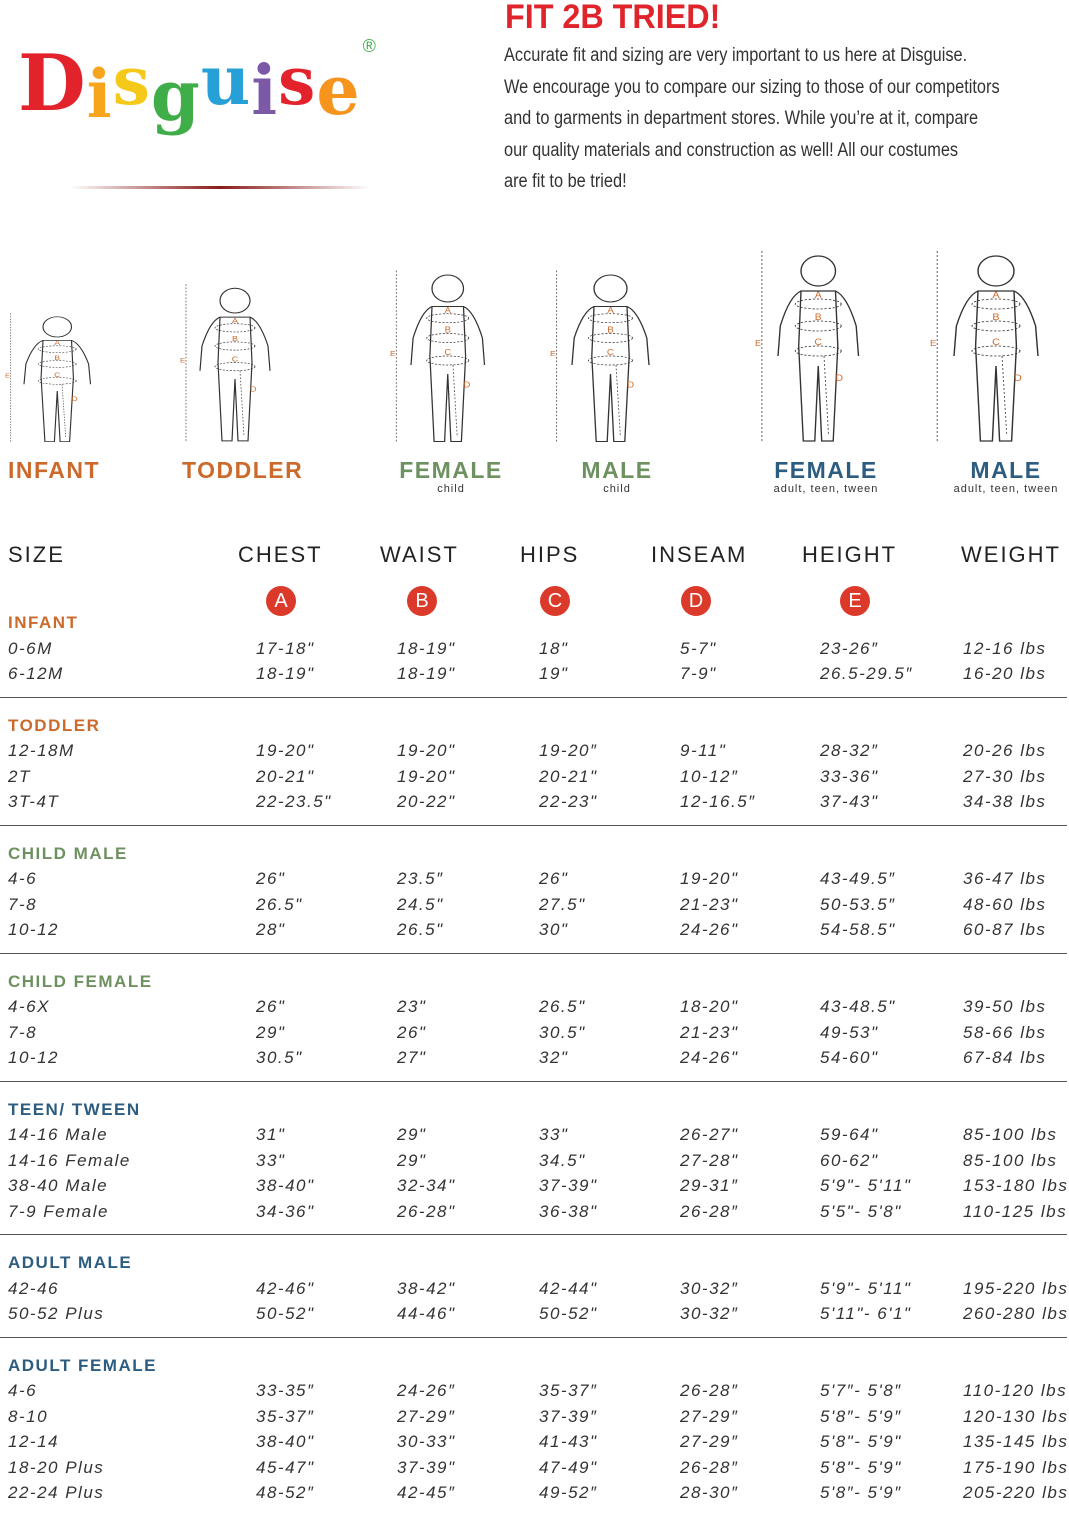 The height and width of the screenshot is (1531, 1069). What do you see at coordinates (1010, 1160) in the screenshot?
I see `cell-weight: 85-100 lbs` at bounding box center [1010, 1160].